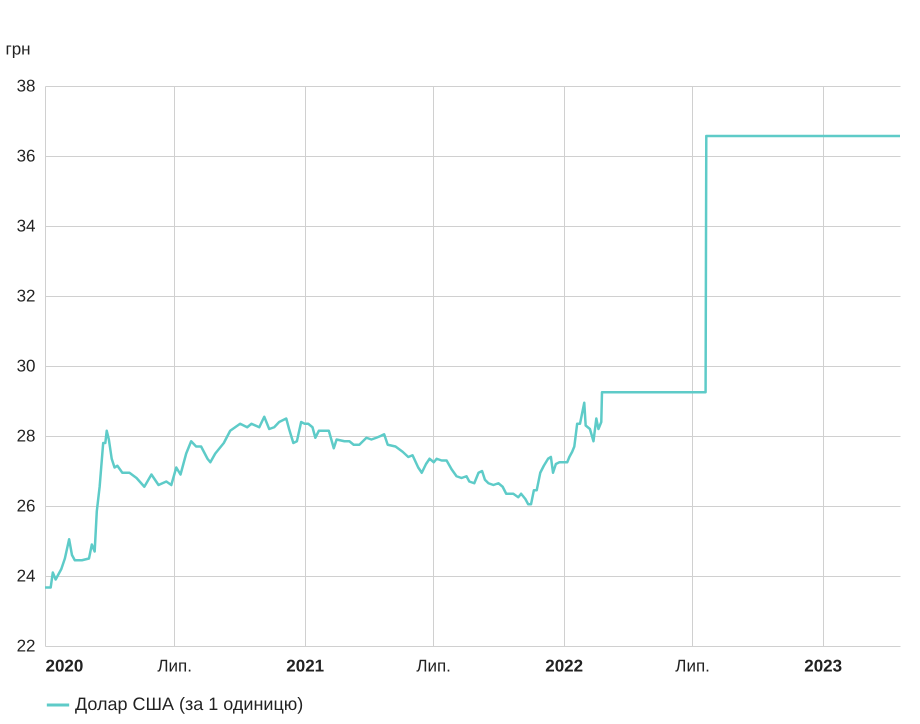 This screenshot has width=920, height=724. What do you see at coordinates (26, 576) in the screenshot?
I see `y-tick-label: 24` at bounding box center [26, 576].